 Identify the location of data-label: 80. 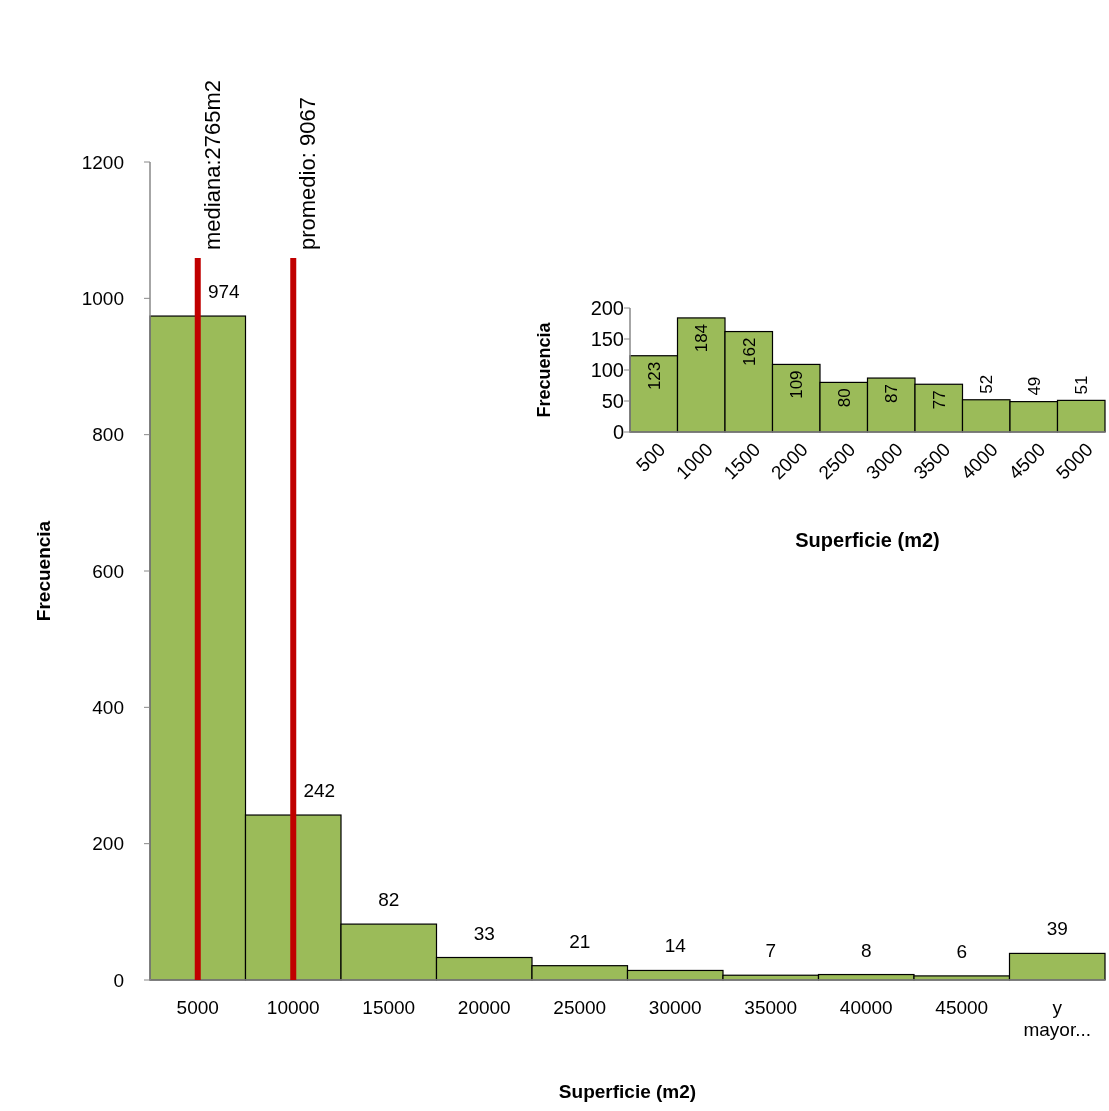
(844, 398).